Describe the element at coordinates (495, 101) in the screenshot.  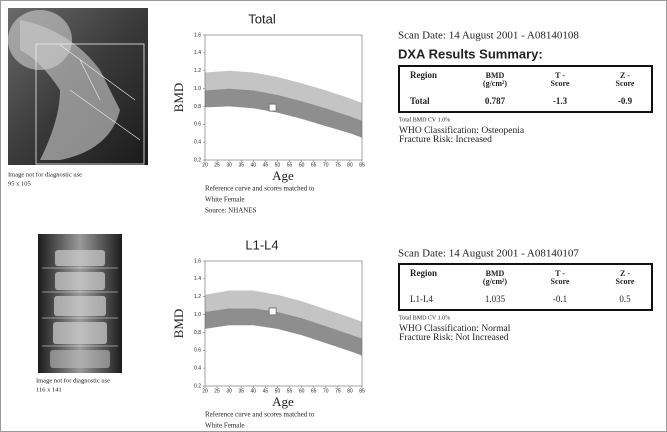
I see `table-cell: 0.787` at that location.